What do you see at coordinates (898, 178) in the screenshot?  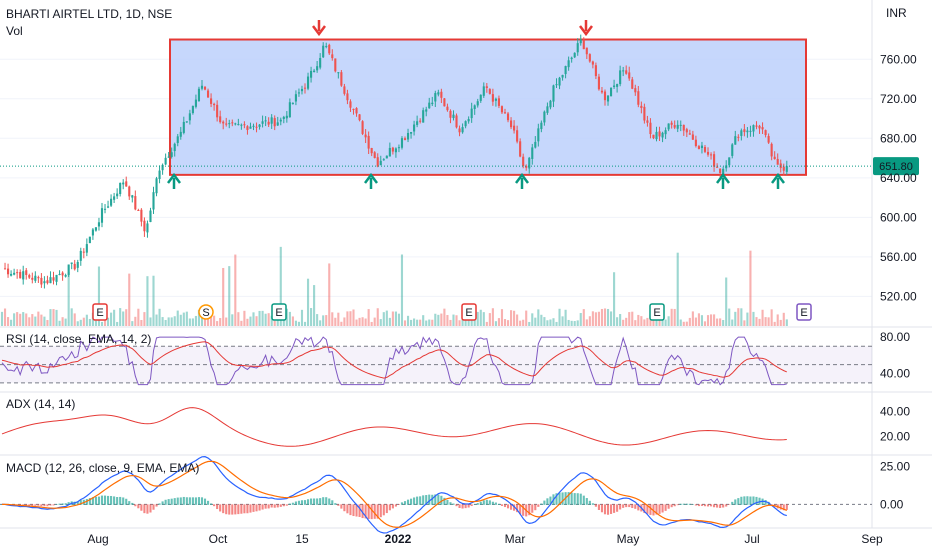 I see `price-tick-label: 640.00` at bounding box center [898, 178].